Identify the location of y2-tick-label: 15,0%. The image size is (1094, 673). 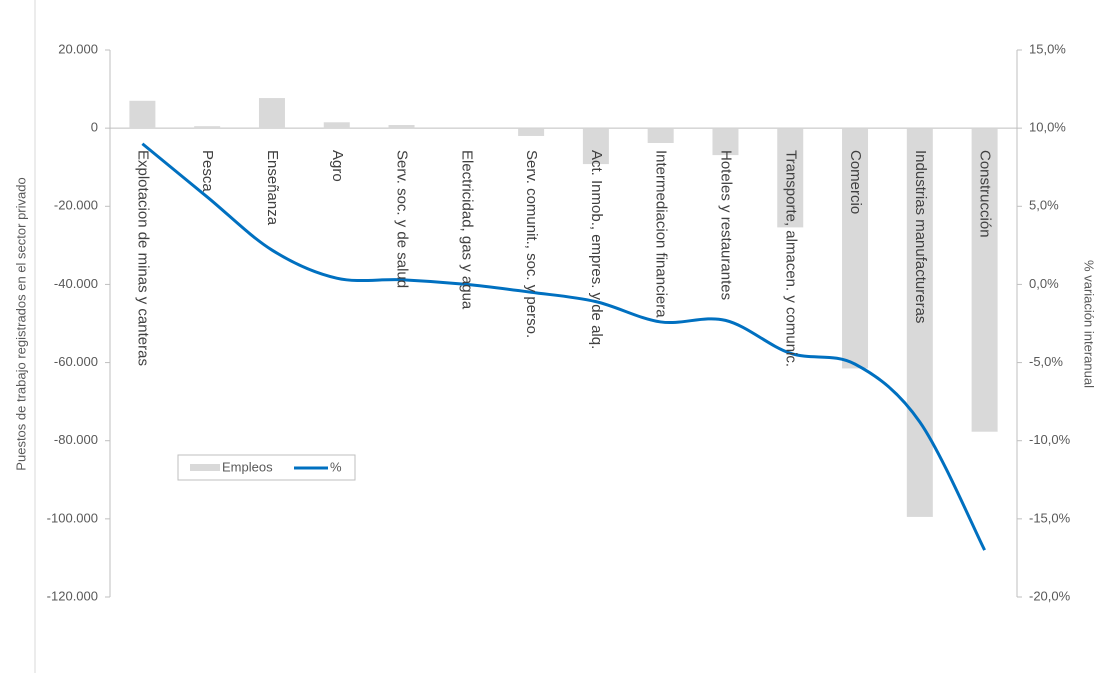
(1047, 48).